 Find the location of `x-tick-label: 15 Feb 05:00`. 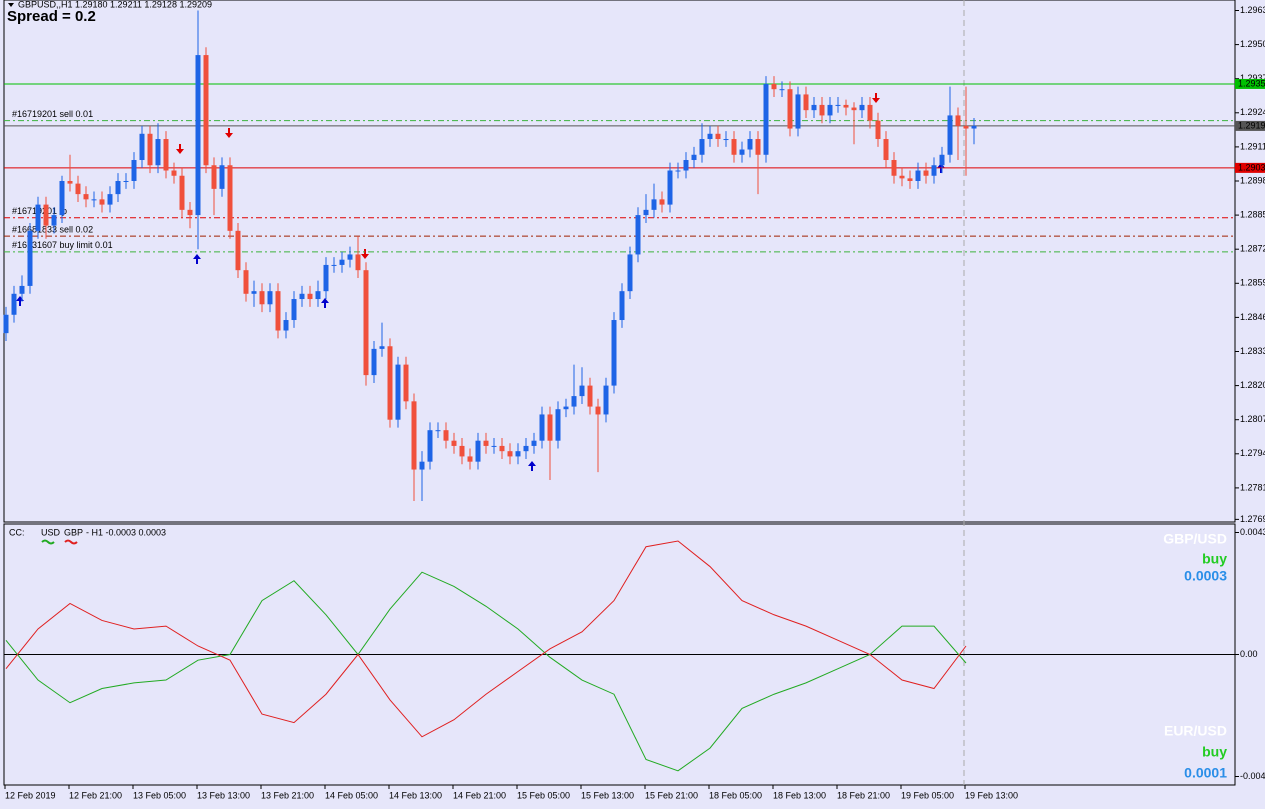

x-tick-label: 15 Feb 05:00 is located at coordinates (543, 795).